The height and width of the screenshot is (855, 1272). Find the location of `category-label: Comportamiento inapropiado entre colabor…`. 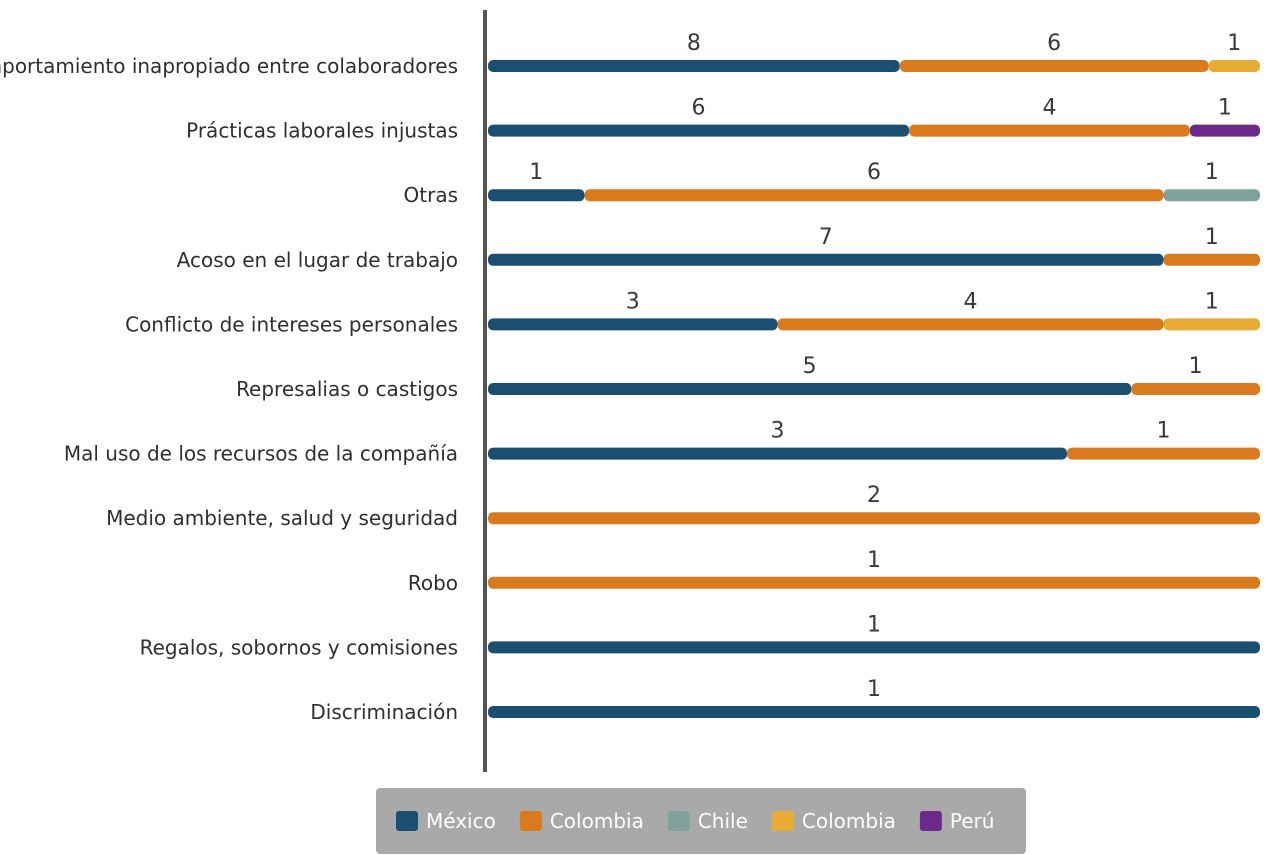

category-label: Comportamiento inapropiado entre colabor… is located at coordinates (229, 66).